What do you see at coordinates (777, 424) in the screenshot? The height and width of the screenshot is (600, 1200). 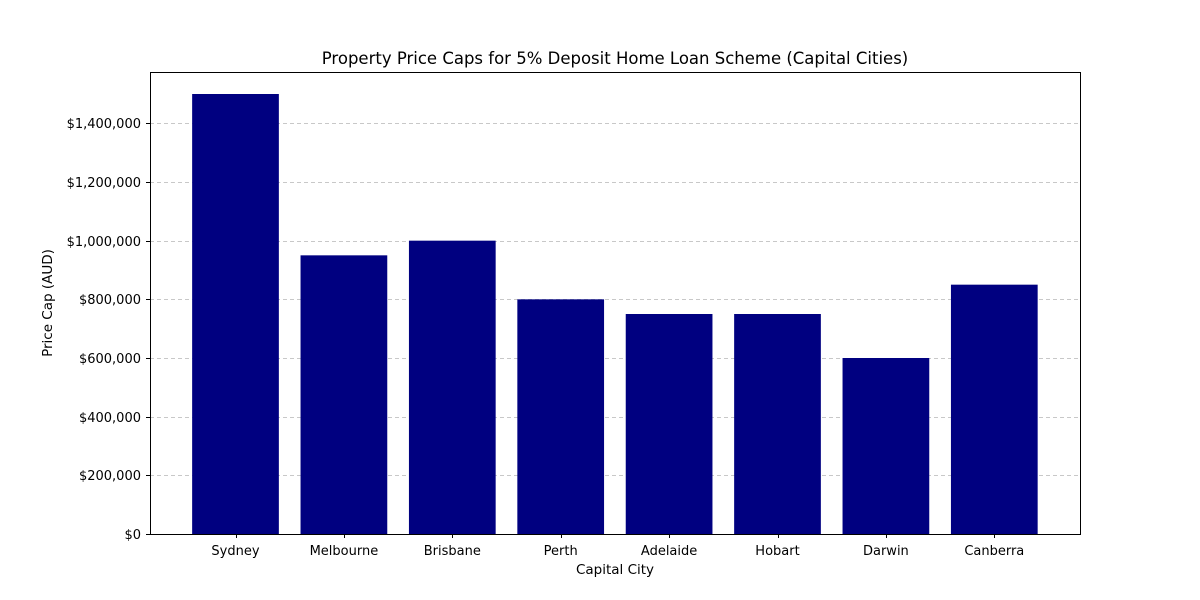 I see `bar-hobart` at bounding box center [777, 424].